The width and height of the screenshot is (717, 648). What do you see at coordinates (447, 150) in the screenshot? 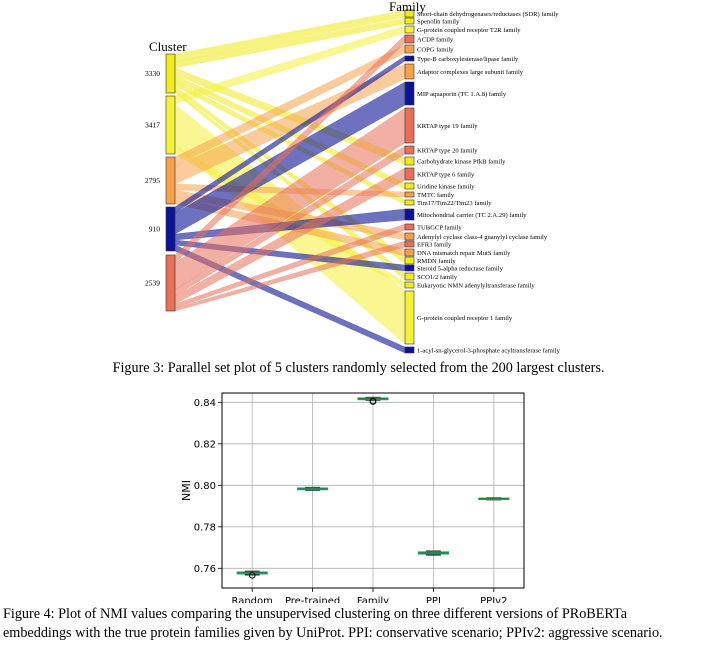
I see `family-label: KRTAP type 20 family` at bounding box center [447, 150].